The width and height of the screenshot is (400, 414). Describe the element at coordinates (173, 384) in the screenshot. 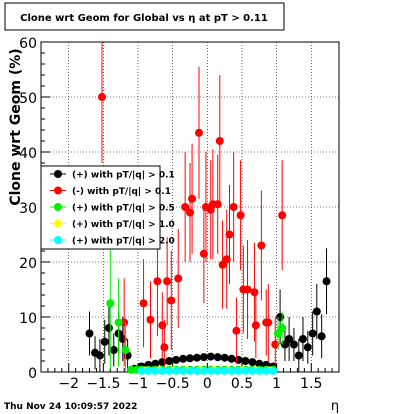

I see `x-tick-label: −0.5` at that location.